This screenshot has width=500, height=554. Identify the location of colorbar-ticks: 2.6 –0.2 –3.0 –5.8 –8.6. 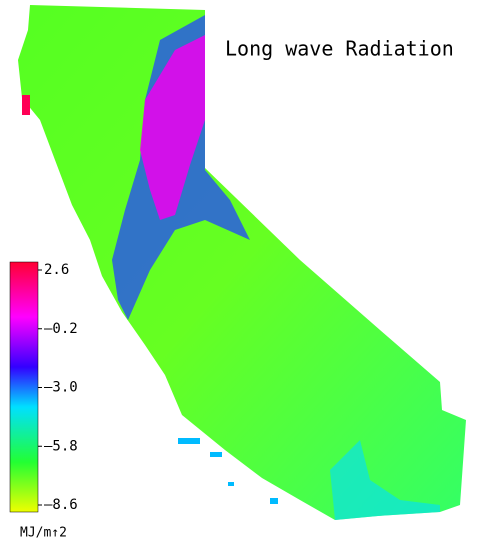
(58, 387).